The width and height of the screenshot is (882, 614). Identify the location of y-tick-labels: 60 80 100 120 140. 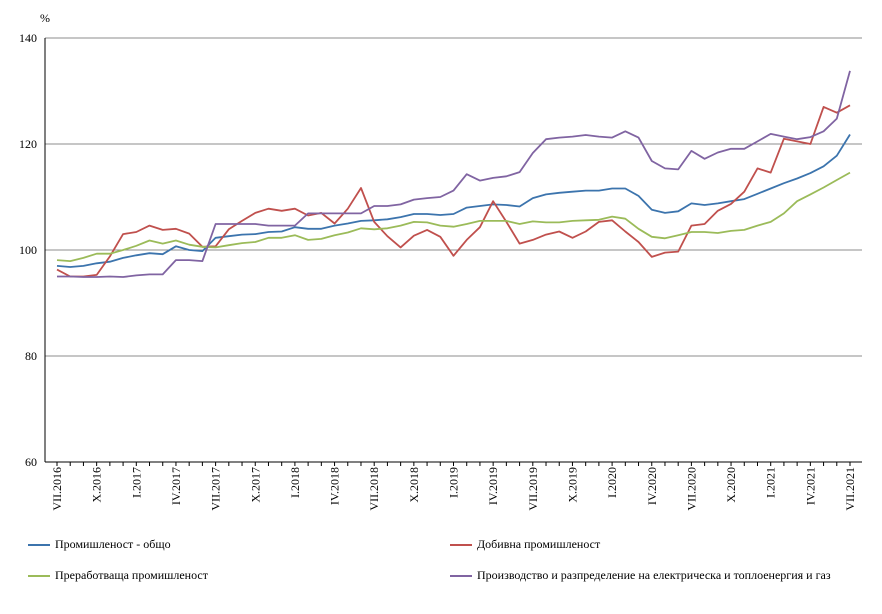
(28, 250).